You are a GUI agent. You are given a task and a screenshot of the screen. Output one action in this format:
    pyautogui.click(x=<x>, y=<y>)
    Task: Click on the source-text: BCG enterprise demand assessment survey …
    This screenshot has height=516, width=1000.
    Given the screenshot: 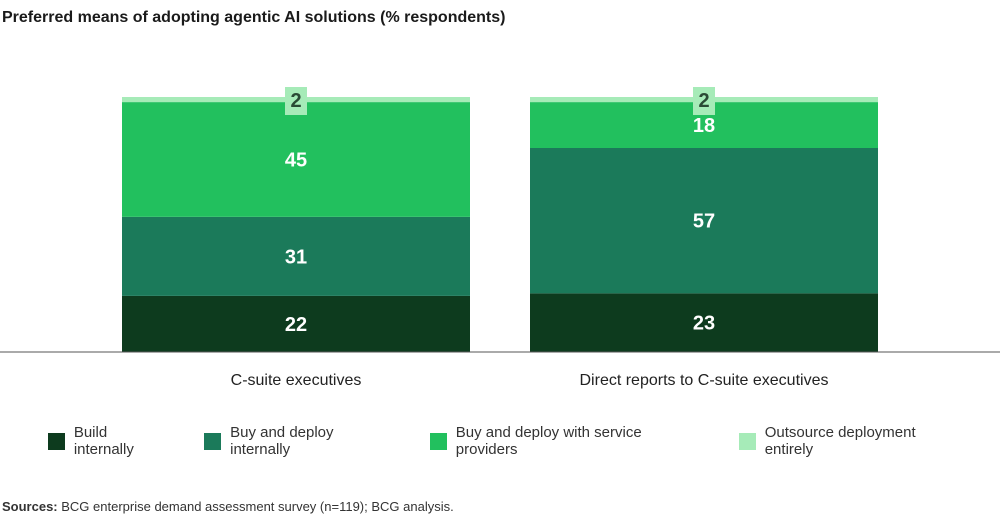 What is the action you would take?
    pyautogui.click(x=255, y=506)
    